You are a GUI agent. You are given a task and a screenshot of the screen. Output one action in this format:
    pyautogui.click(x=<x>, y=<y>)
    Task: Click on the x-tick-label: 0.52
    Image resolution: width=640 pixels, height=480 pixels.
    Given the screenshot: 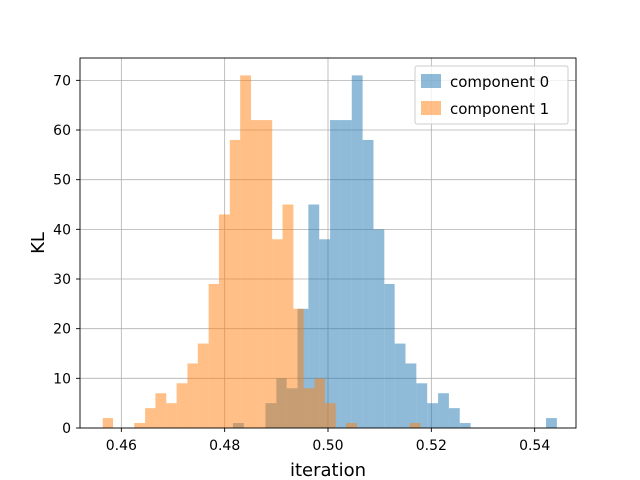 What is the action you would take?
    pyautogui.click(x=431, y=446)
    